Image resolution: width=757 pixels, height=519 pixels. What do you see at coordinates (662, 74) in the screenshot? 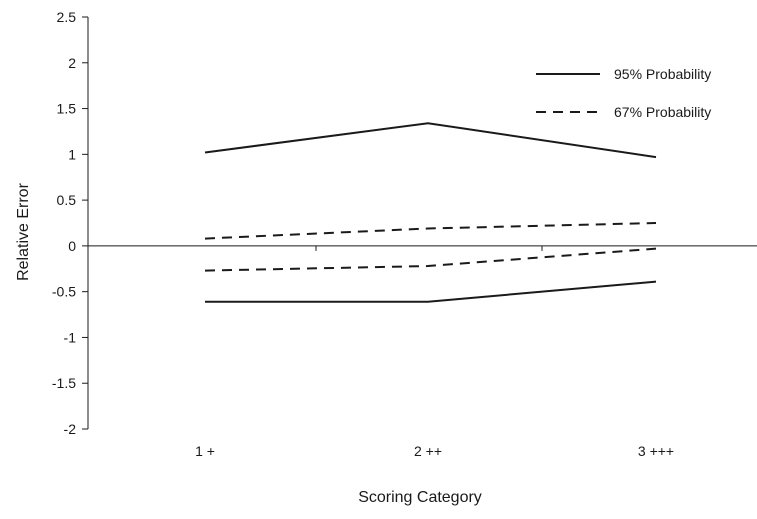
I see `legend-label: 95% Probability` at bounding box center [662, 74].